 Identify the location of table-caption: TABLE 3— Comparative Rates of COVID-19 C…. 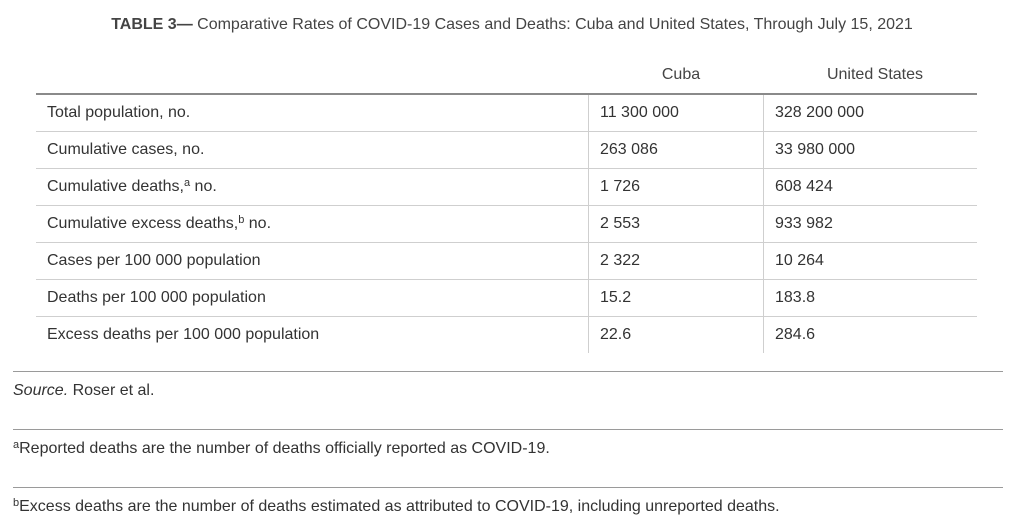
(512, 25).